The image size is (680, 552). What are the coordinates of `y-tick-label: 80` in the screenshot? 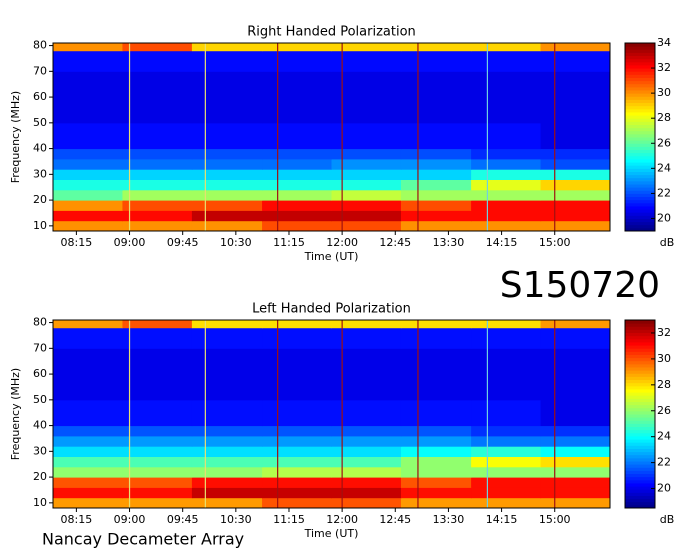 It's located at (40, 45).